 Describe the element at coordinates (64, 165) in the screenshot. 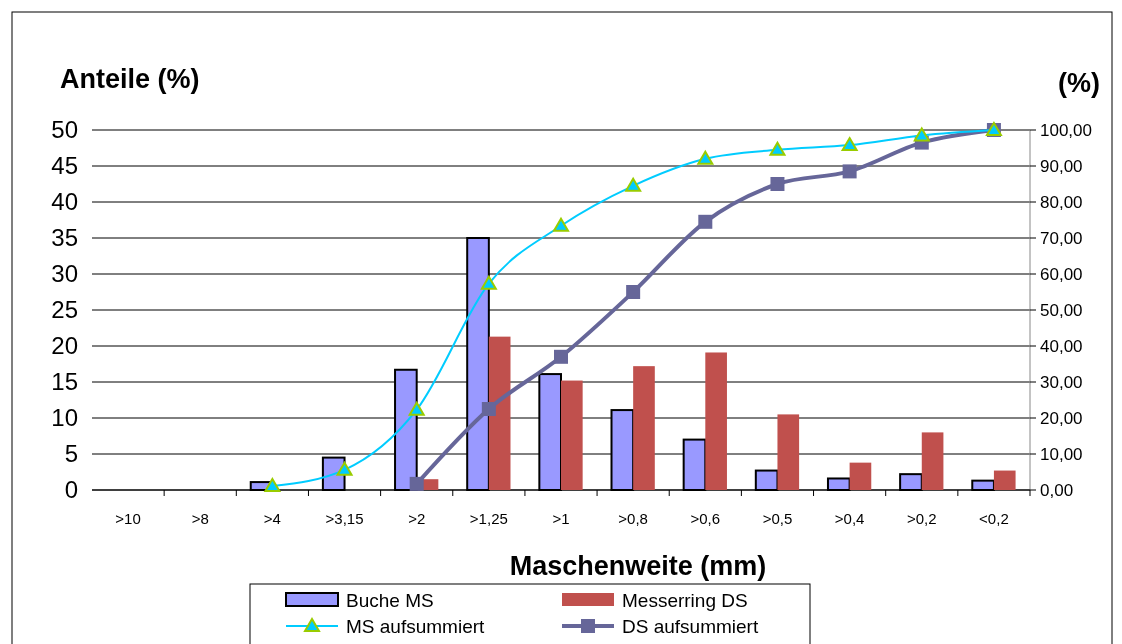

I see `y-tick-label: 45` at that location.